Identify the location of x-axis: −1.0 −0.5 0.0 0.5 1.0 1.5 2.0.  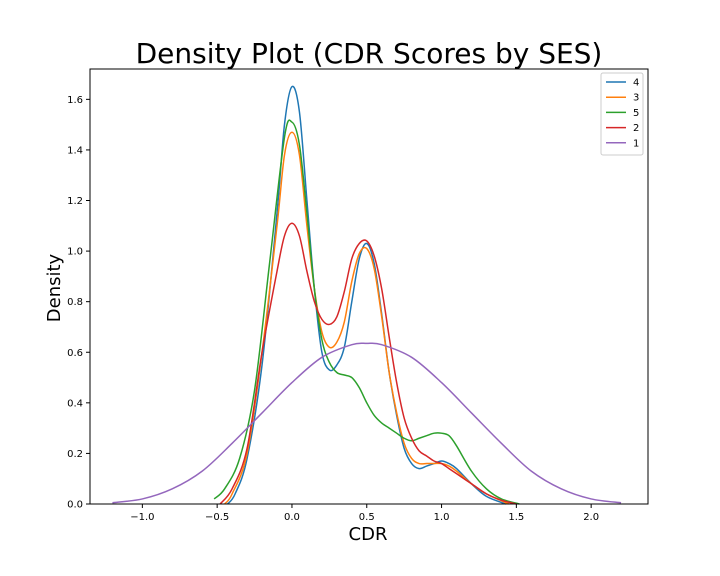
(364, 513).